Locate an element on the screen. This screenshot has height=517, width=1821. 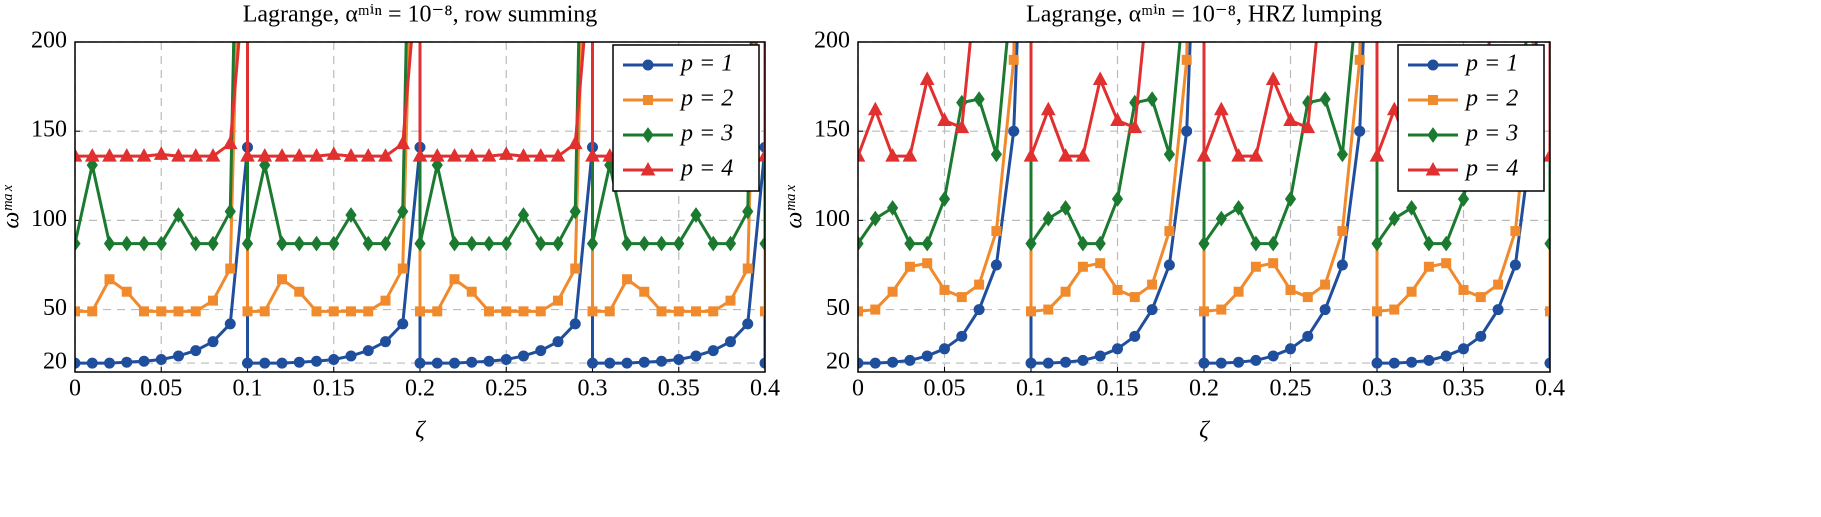
legend-label: p = 2 is located at coordinates (1491, 99).